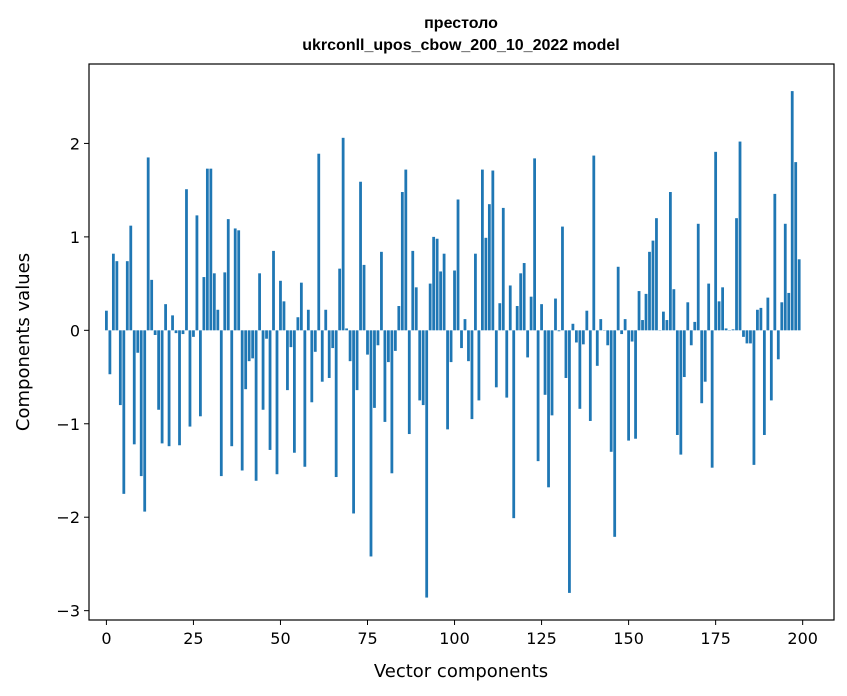 This screenshot has width=847, height=696. What do you see at coordinates (461, 23) in the screenshot?
I see `chart-title: престоло` at bounding box center [461, 23].